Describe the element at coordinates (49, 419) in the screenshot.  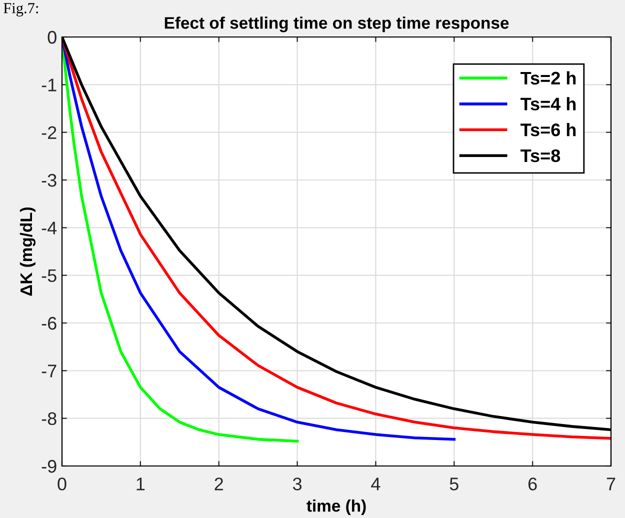
I see `y-tick-label: -8` at that location.